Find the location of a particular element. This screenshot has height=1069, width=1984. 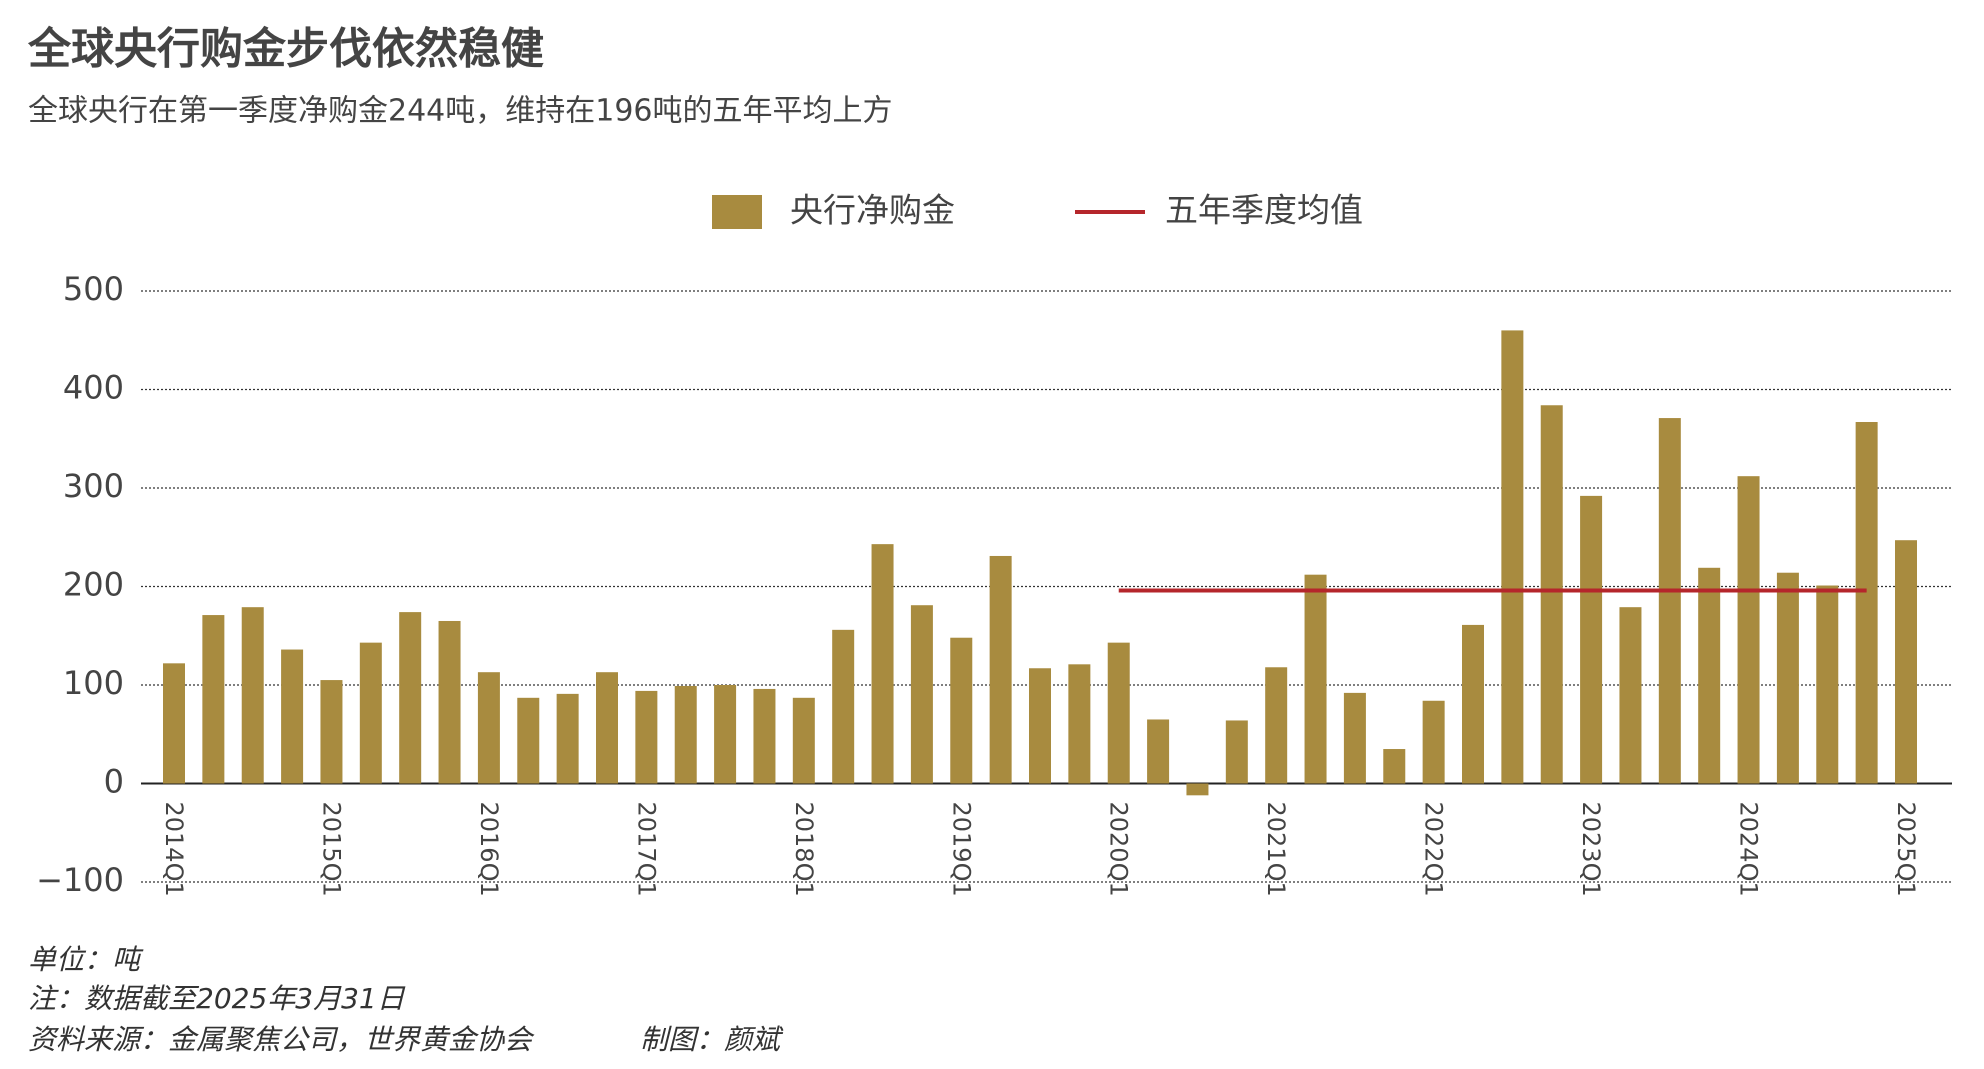

footnote: 注：数据截至2025年3月31日 is located at coordinates (217, 998).